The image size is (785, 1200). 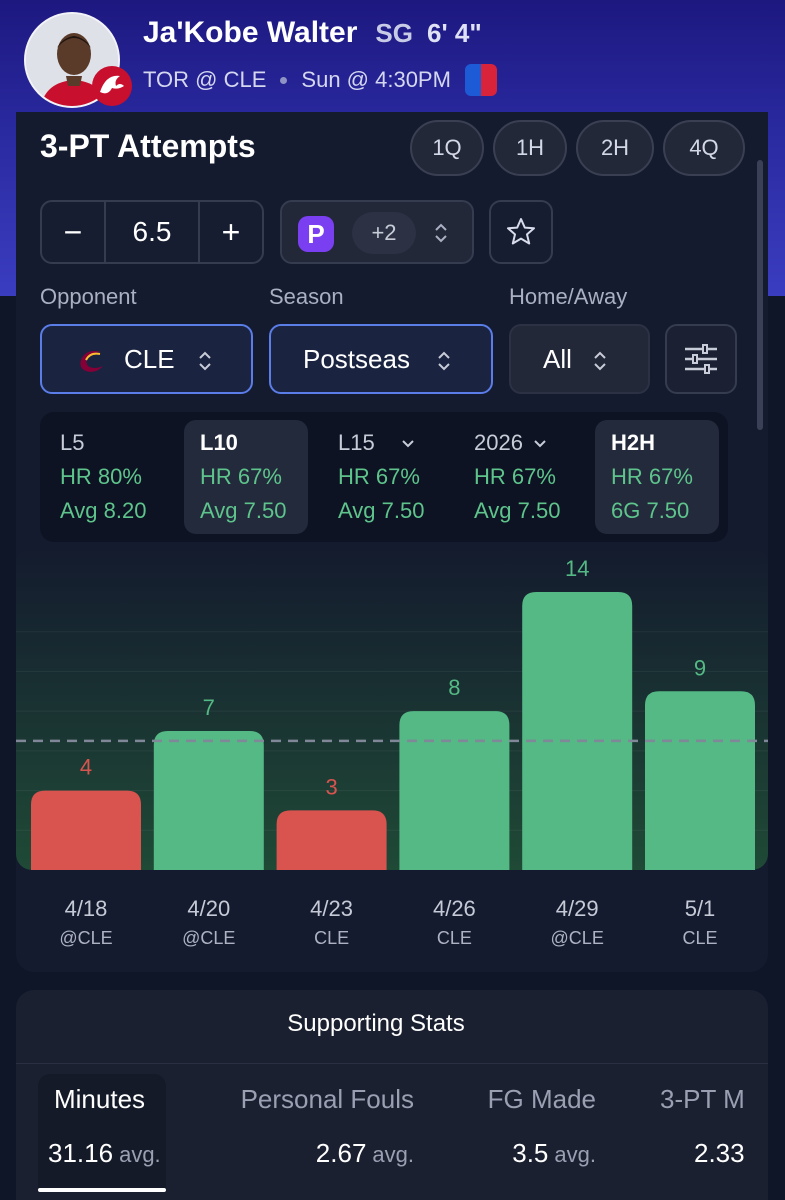 I want to click on bar-value-label: 4, so click(x=86, y=767).